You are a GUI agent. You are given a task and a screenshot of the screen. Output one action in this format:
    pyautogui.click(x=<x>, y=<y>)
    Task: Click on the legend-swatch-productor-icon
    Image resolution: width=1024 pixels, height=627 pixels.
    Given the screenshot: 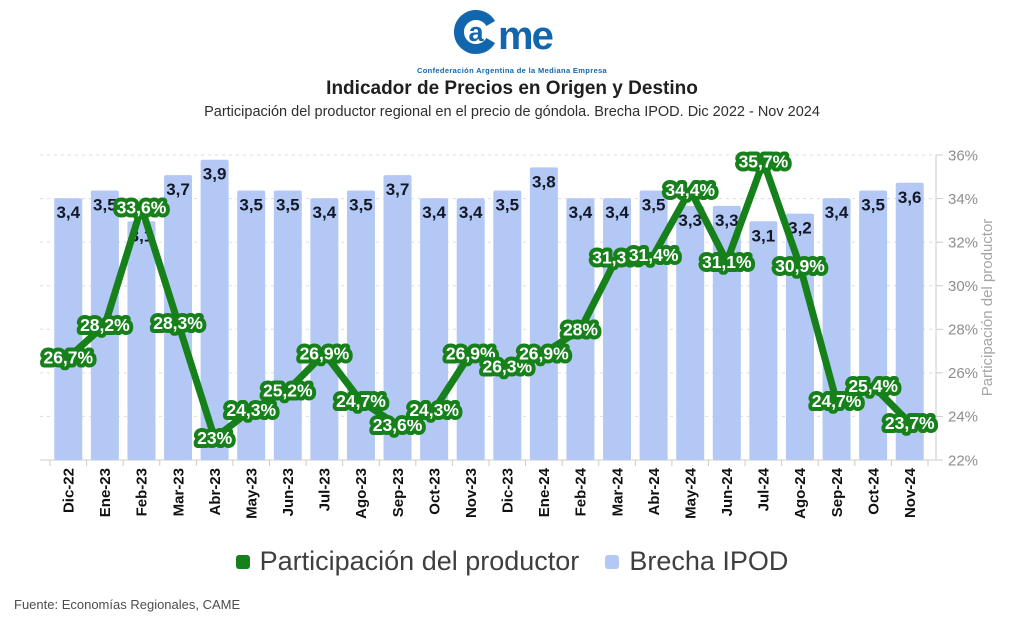 What is the action you would take?
    pyautogui.click(x=242, y=561)
    